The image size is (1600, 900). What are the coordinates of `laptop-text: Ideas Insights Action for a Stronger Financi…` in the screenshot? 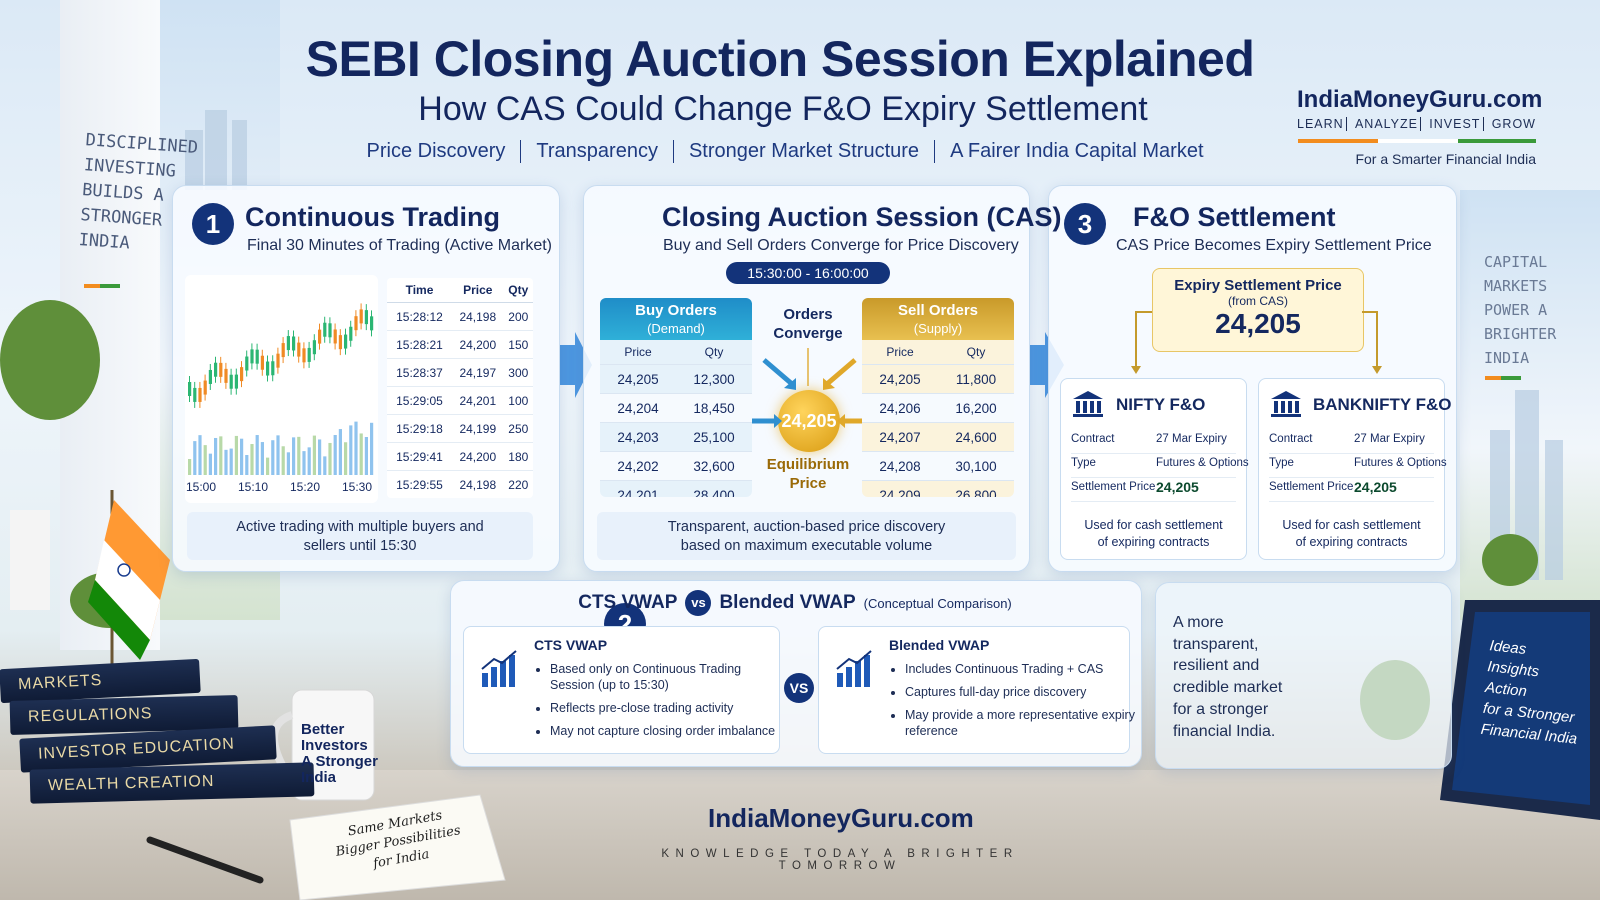 It's located at (1533, 692).